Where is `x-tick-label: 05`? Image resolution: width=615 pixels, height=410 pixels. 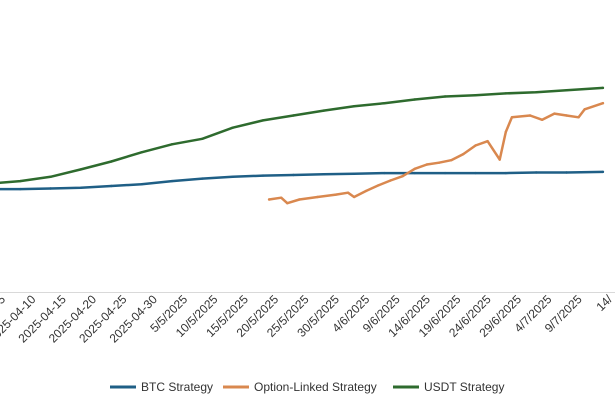
x-tick-label: 05 is located at coordinates (4, 302).